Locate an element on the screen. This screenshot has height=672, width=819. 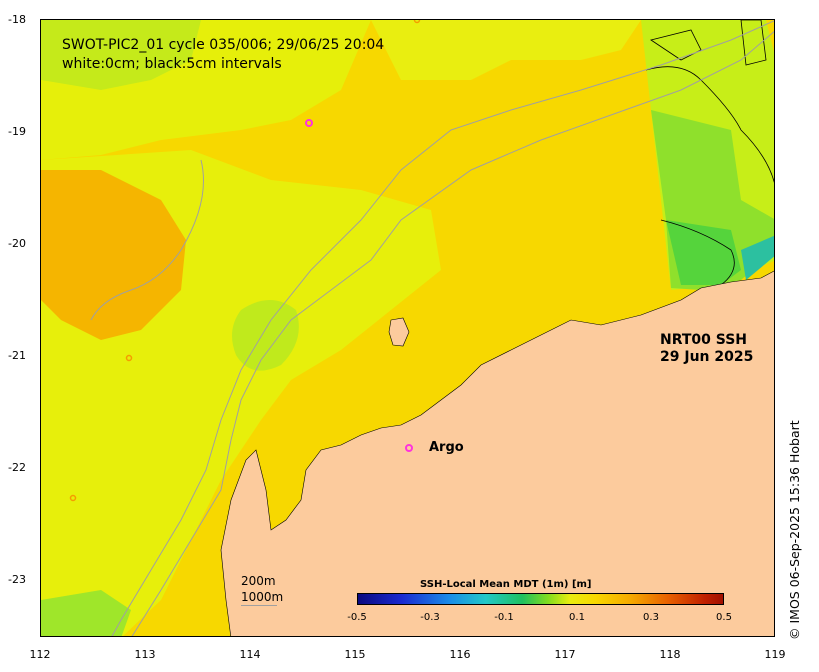
argo-label: Argo is located at coordinates (446, 447).